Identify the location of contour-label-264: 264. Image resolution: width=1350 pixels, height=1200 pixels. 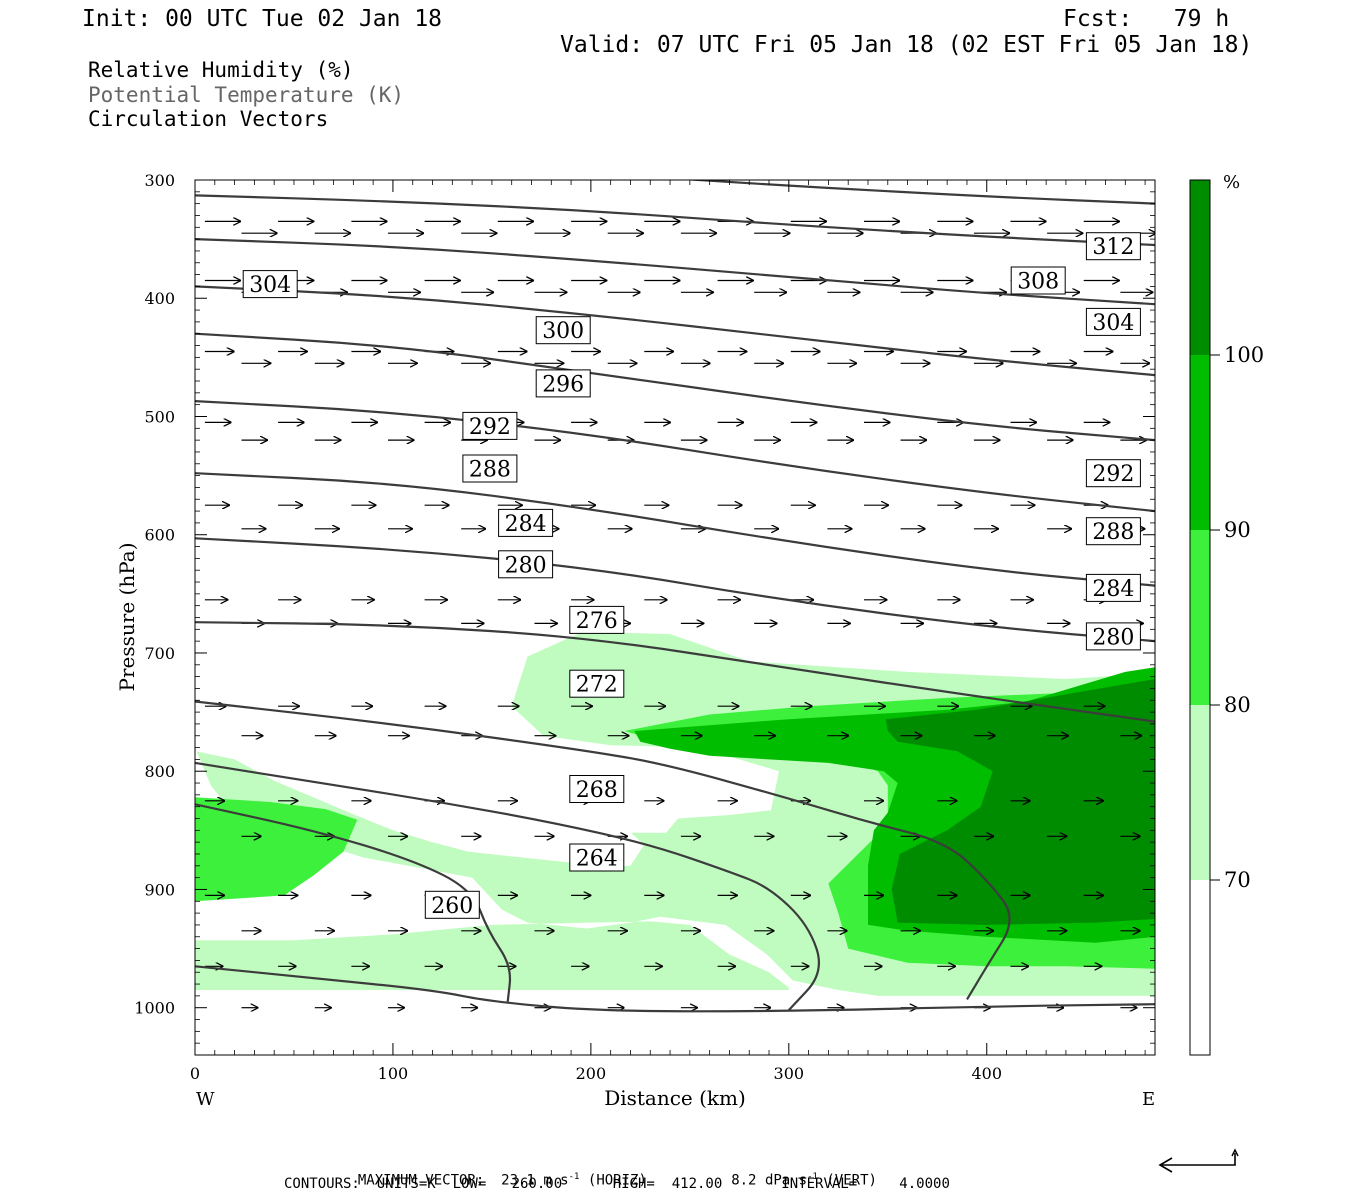
(597, 859).